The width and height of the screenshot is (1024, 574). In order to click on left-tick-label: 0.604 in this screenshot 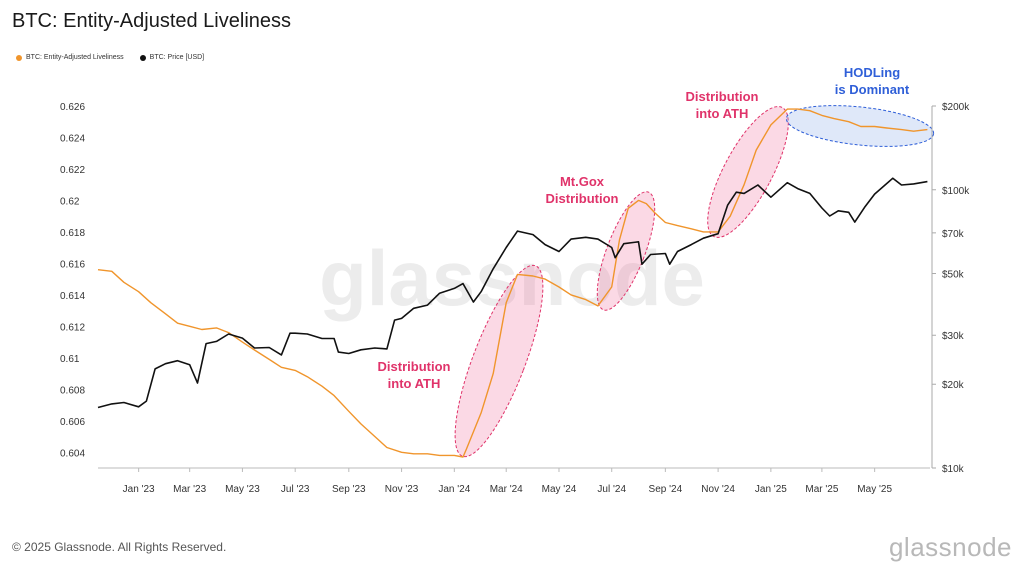, I will do `click(72, 453)`.